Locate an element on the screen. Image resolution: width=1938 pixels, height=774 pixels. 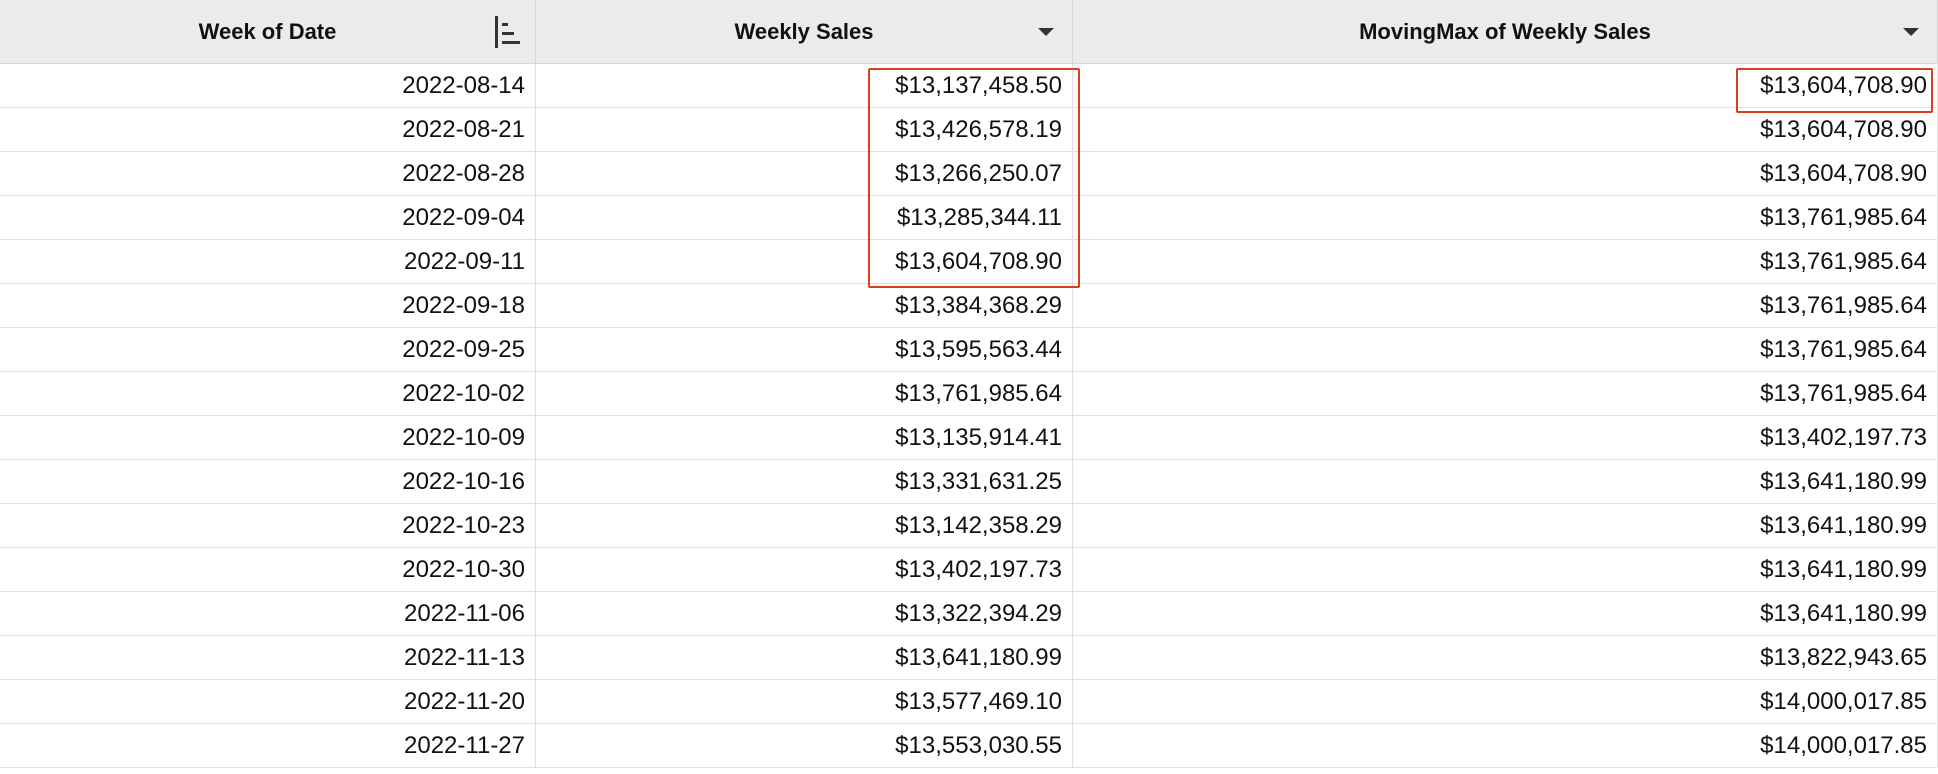
table-row: 2022-08-28 $13,266,250.07 $13,604,708.90 is located at coordinates (969, 174).